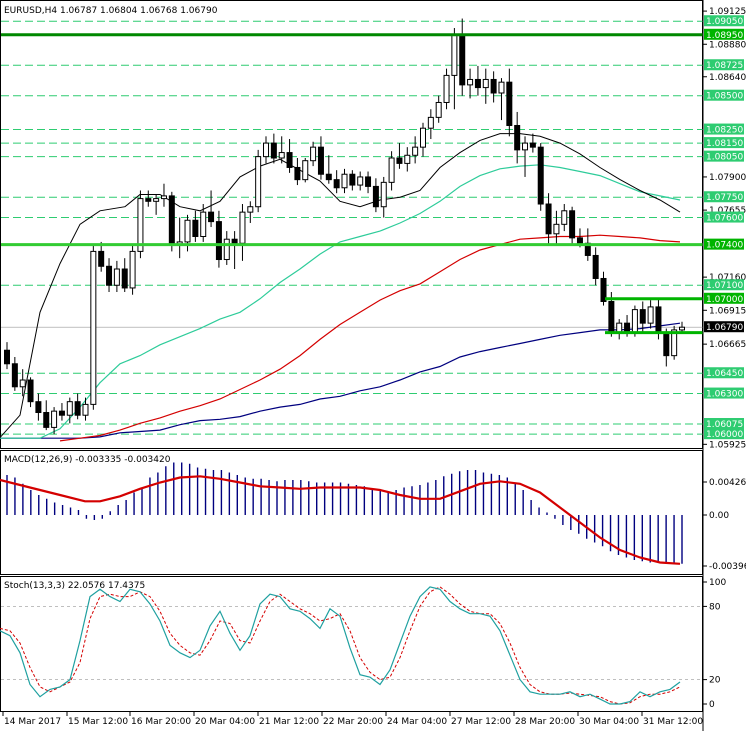  I want to click on time-label: 16 Mar 20:00, so click(161, 722).